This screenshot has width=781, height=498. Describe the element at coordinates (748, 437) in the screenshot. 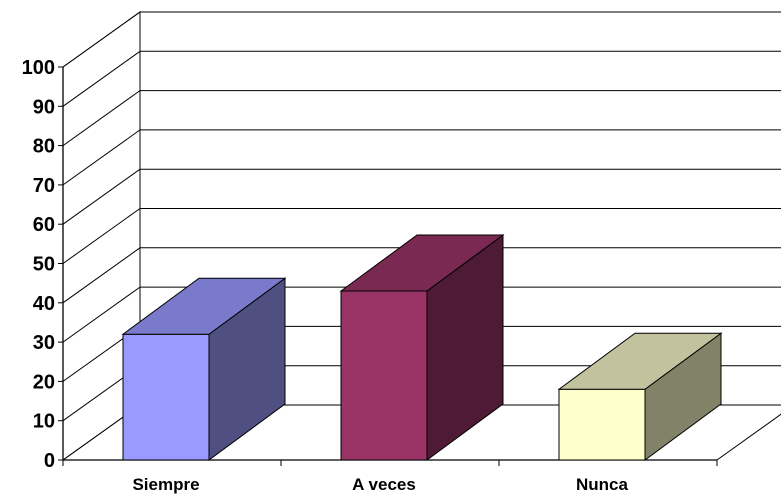

I see `floor-right-edge` at that location.